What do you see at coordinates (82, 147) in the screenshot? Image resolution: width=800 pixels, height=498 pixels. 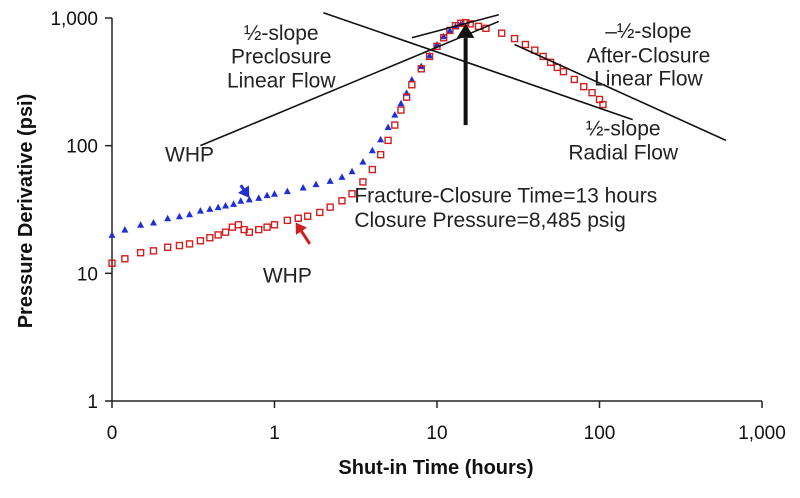 I see `y-tick-label: 100` at bounding box center [82, 147].